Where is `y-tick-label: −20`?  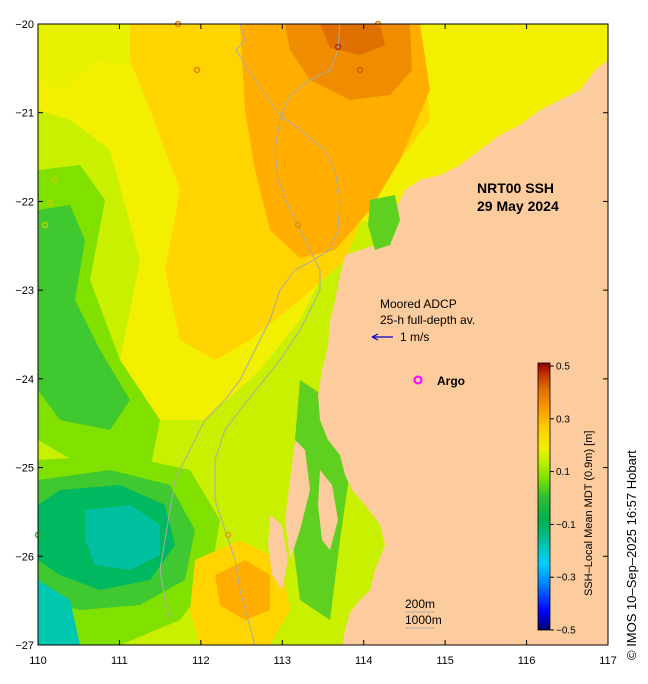
y-tick-label: −20 is located at coordinates (24, 25).